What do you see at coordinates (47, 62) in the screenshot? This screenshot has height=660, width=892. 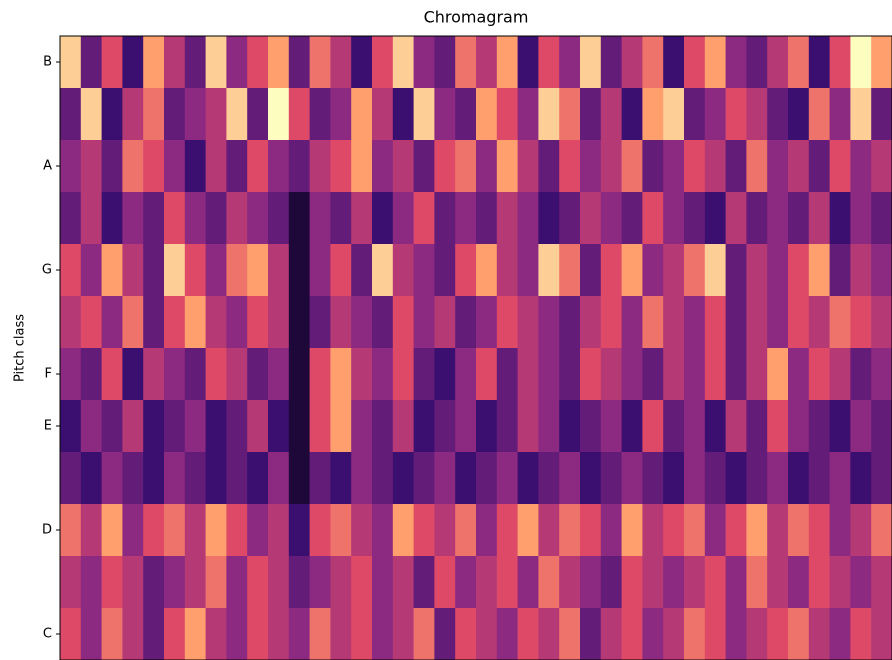 I see `y-tick-label: B` at bounding box center [47, 62].